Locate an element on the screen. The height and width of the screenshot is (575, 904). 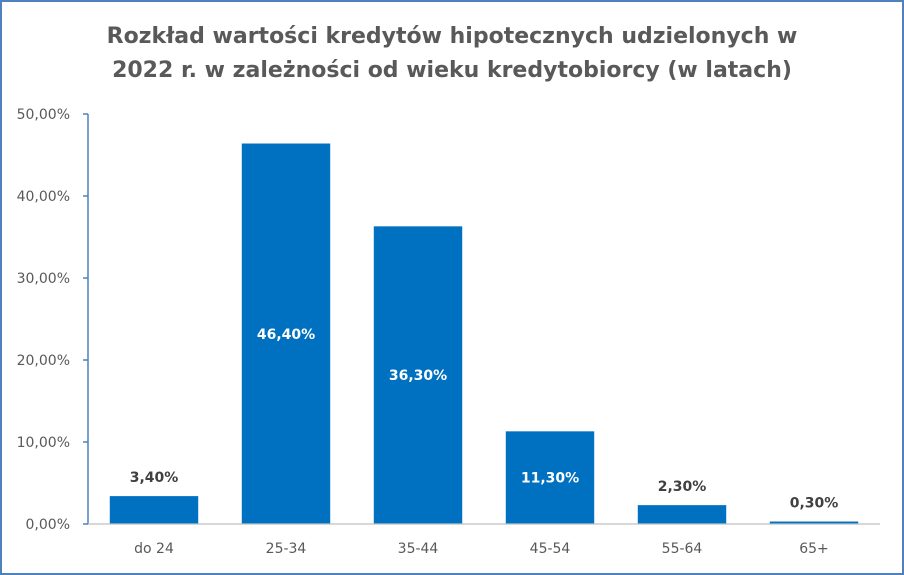
x-tick-label: 35-44 is located at coordinates (418, 549).